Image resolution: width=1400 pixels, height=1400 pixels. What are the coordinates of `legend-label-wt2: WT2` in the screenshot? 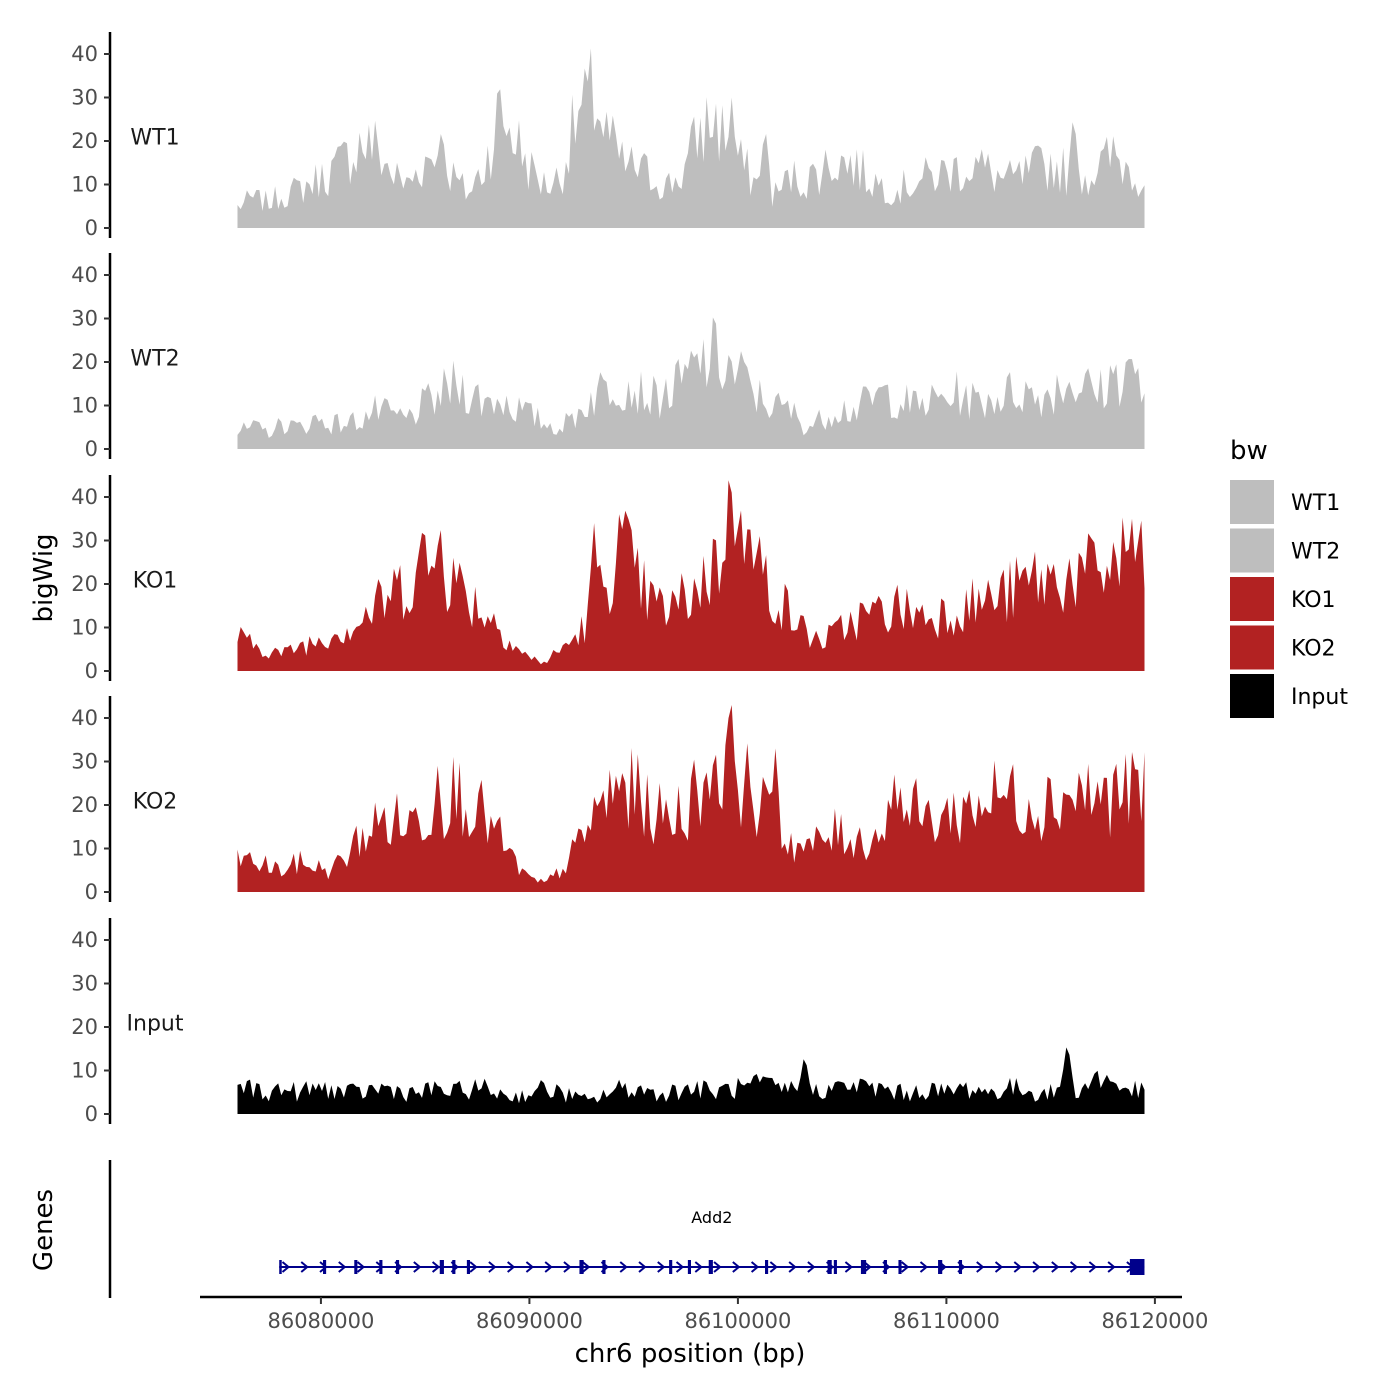 It's located at (1315, 552).